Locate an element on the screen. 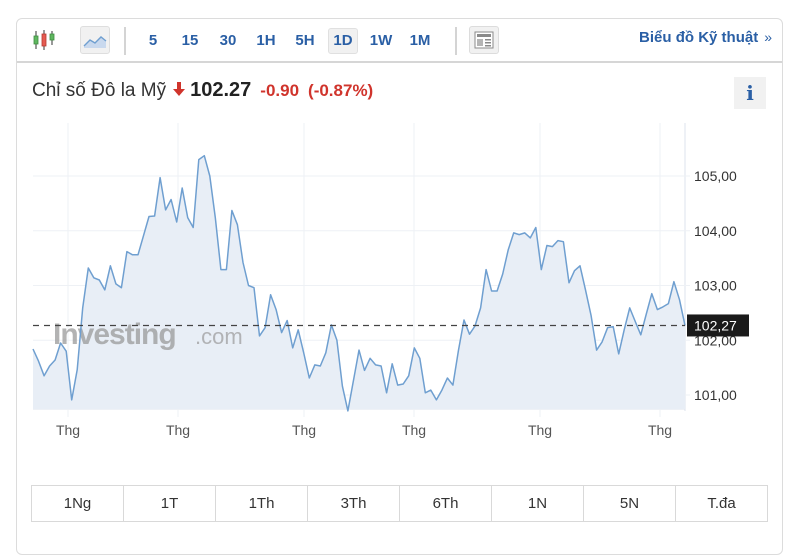 This screenshot has width=800, height=558. investing-watermark: Investing .com is located at coordinates (148, 334).